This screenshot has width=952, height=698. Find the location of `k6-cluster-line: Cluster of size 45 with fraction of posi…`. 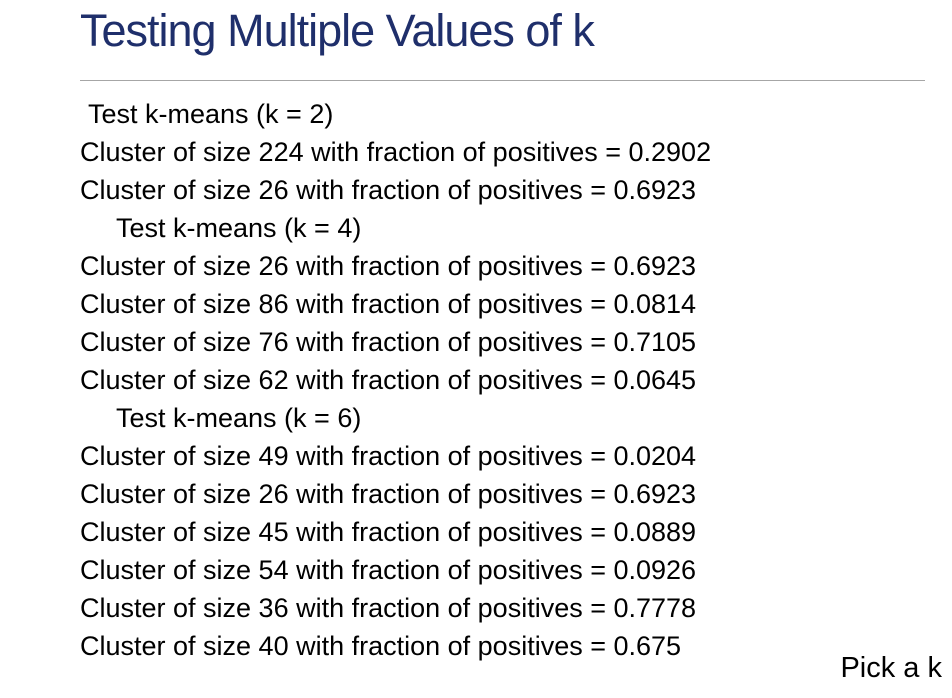

k6-cluster-line: Cluster of size 45 with fraction of posi… is located at coordinates (388, 532).